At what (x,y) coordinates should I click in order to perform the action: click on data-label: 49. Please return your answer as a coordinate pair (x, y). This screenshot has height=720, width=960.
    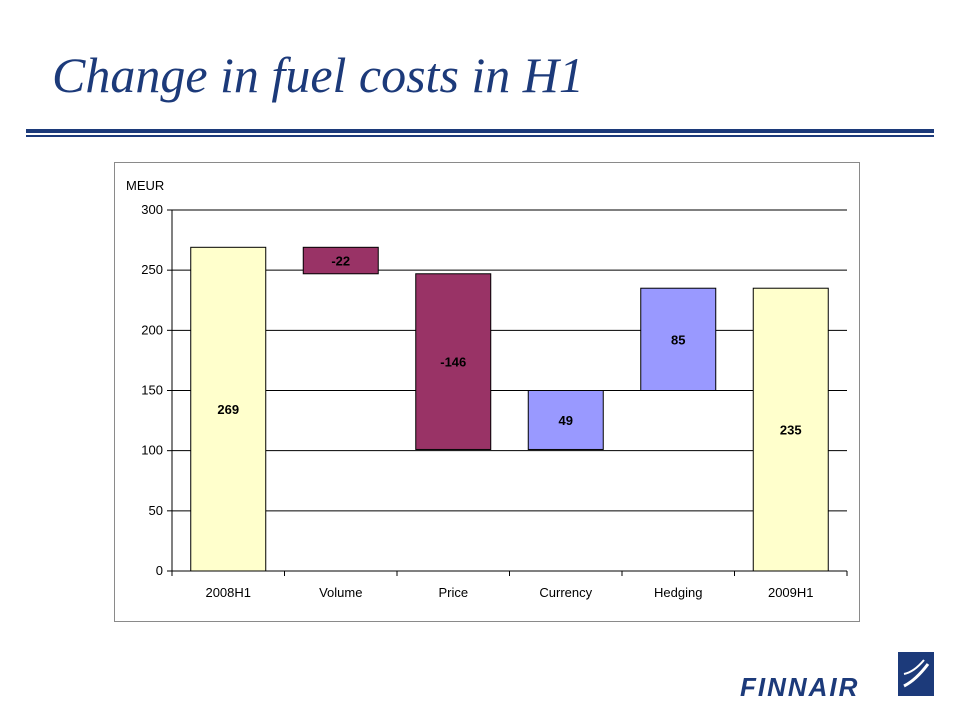
    Looking at the image, I should click on (566, 420).